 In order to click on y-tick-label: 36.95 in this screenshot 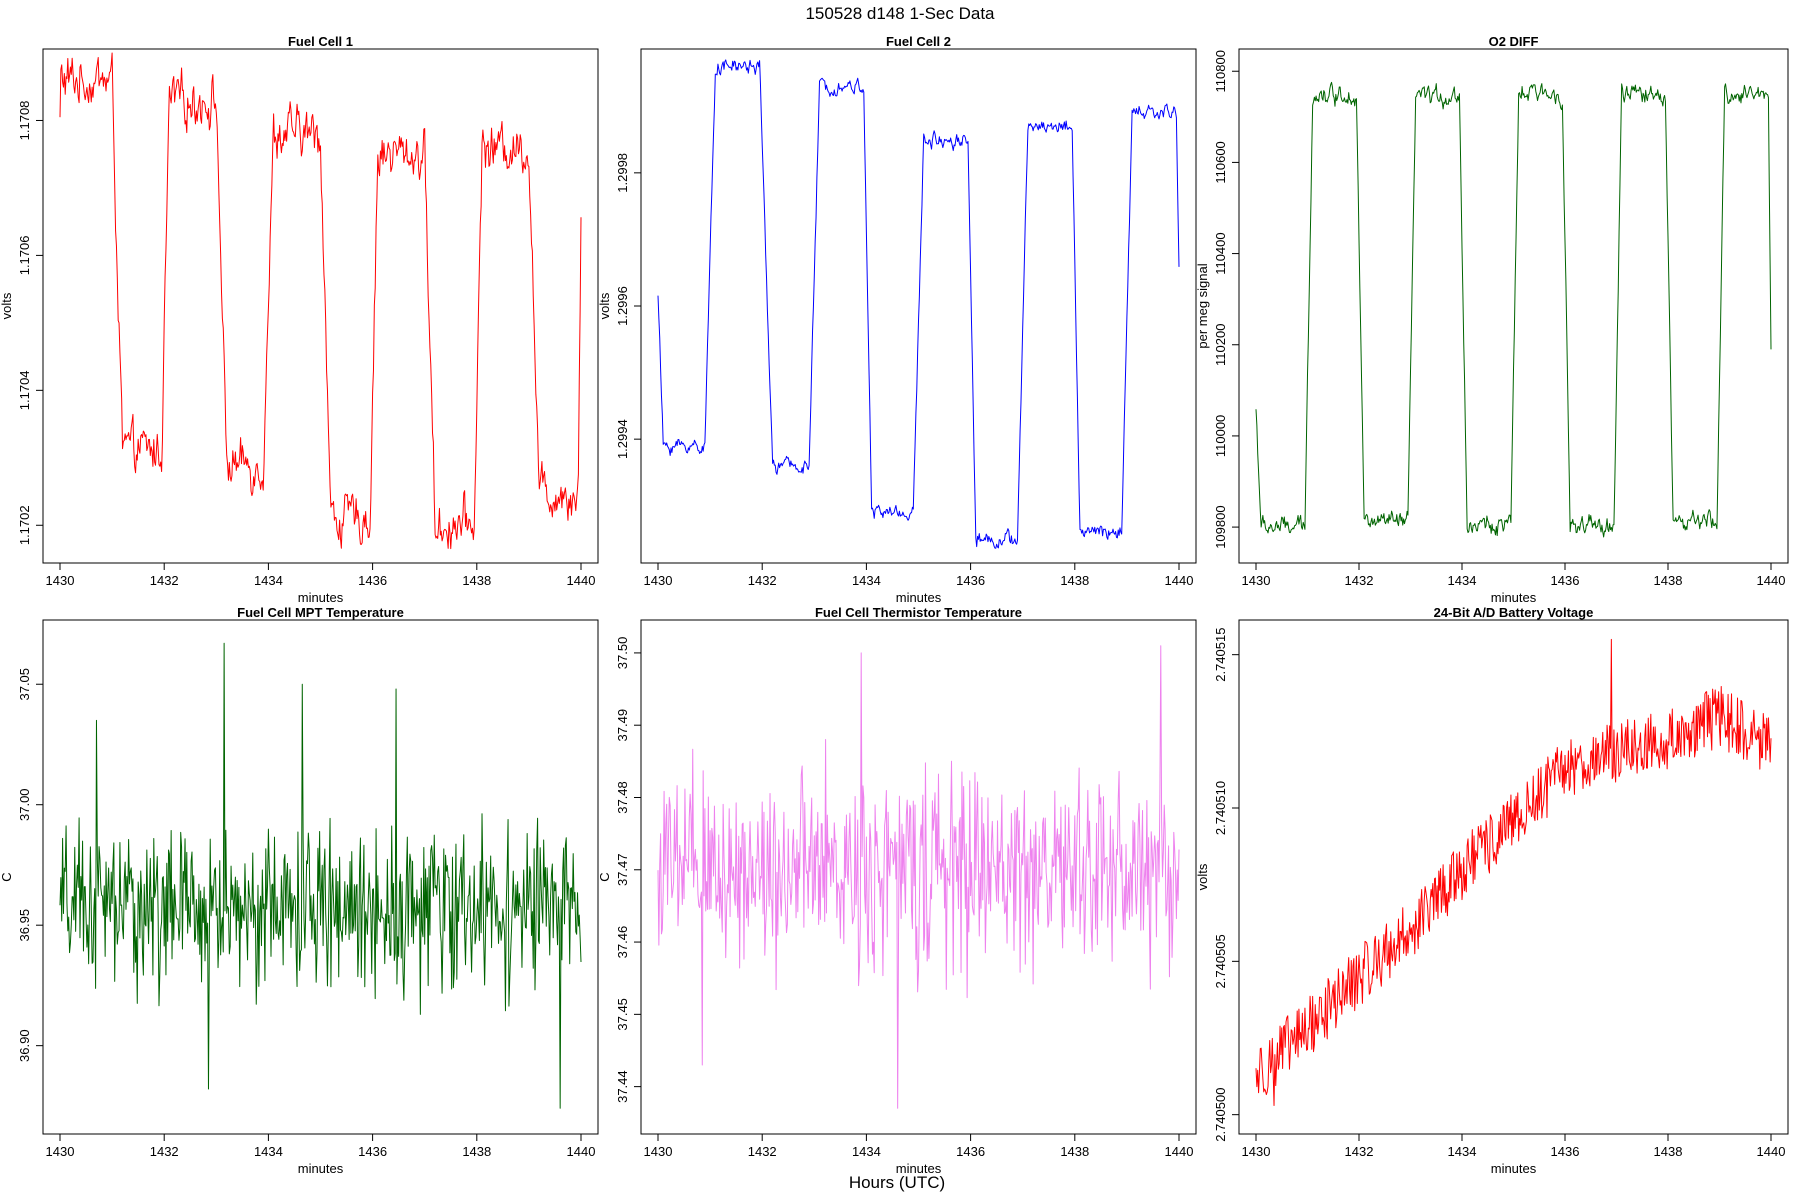, I will do `click(24, 925)`.